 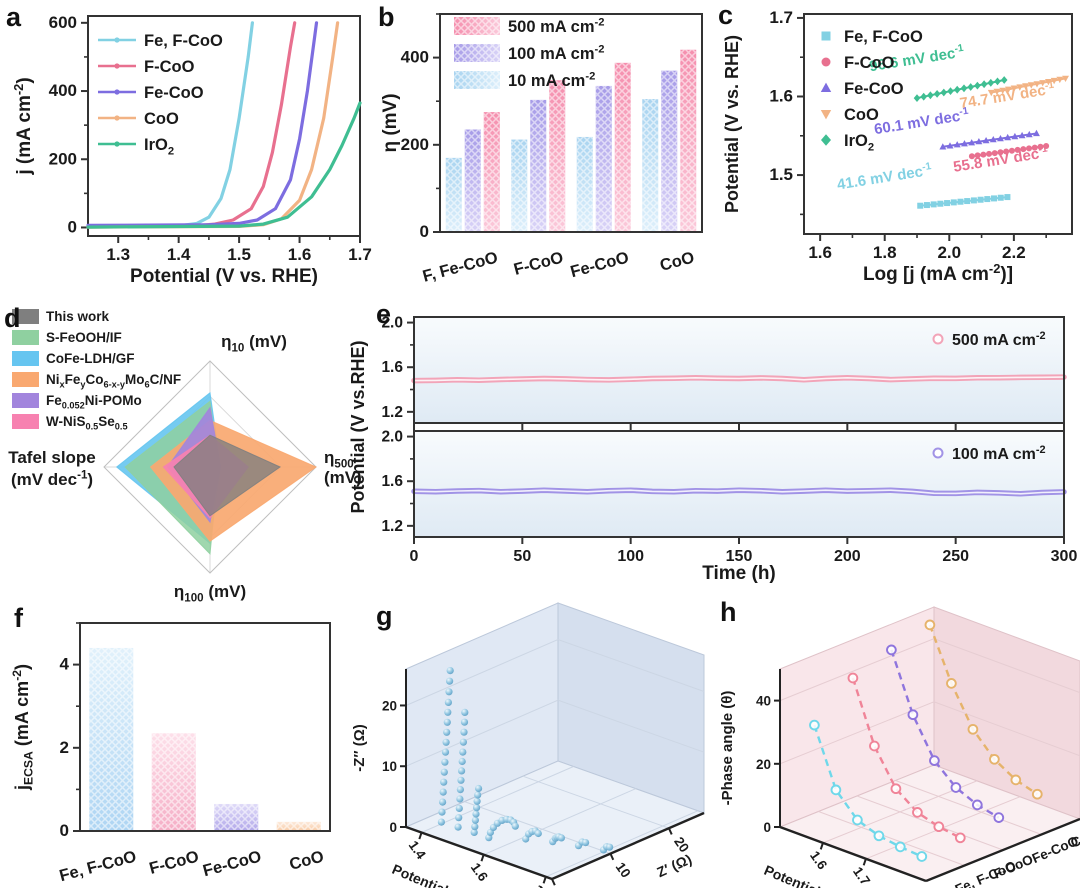 I want to click on svg-text: Potential (V vs.RHE), so click(x=358, y=426).